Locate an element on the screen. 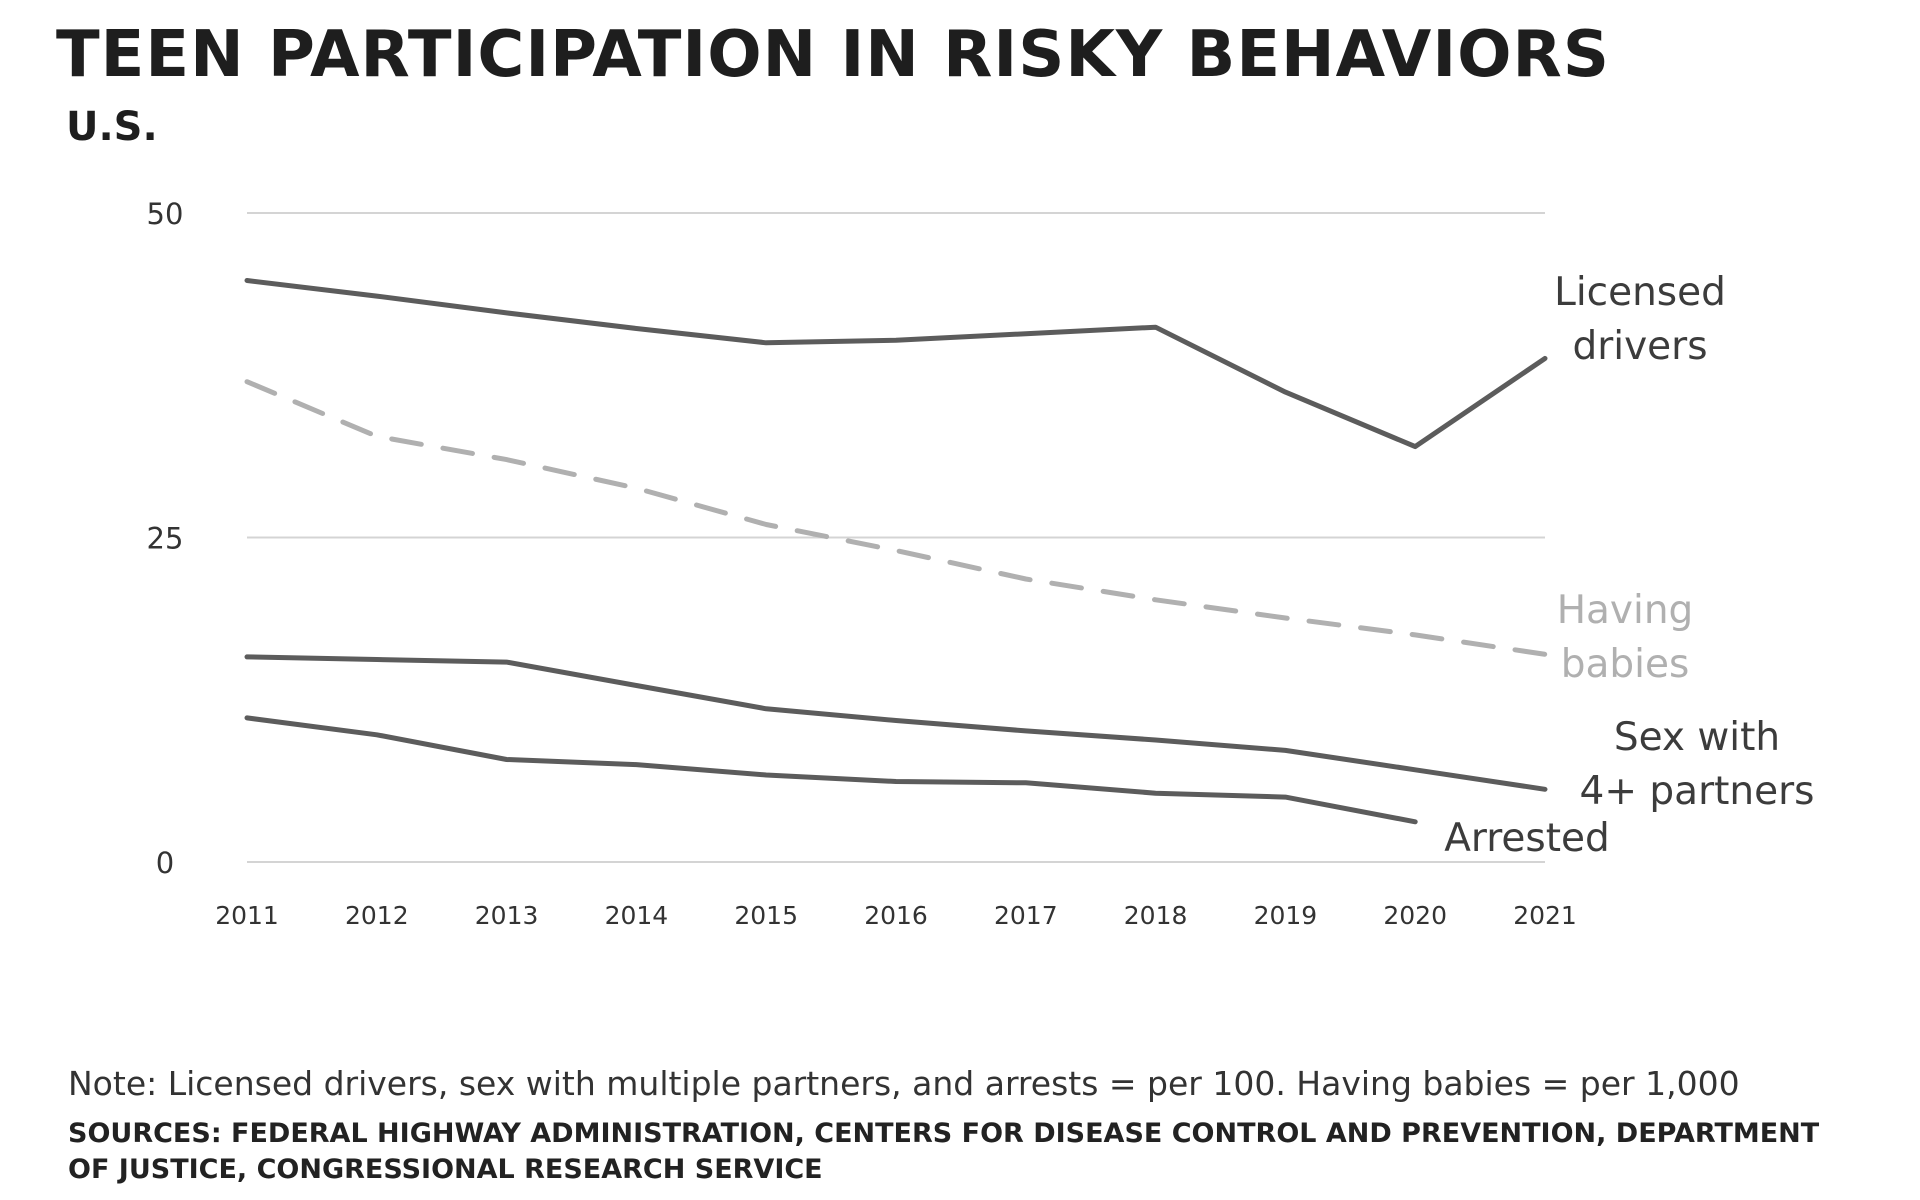 This screenshot has height=1200, width=1920. x-tick-label: 2015 is located at coordinates (766, 915).